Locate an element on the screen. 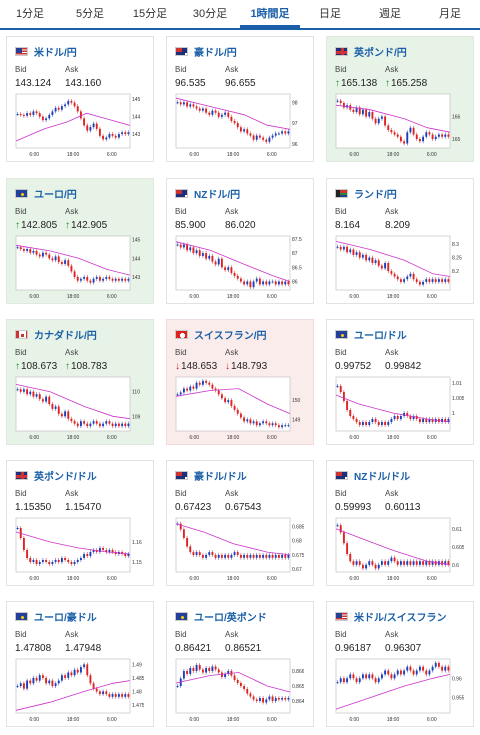 This screenshot has height=735, width=480. candlestick-chart: 0.96 0.955 6:00 18:00 6:00 is located at coordinates (399, 690).